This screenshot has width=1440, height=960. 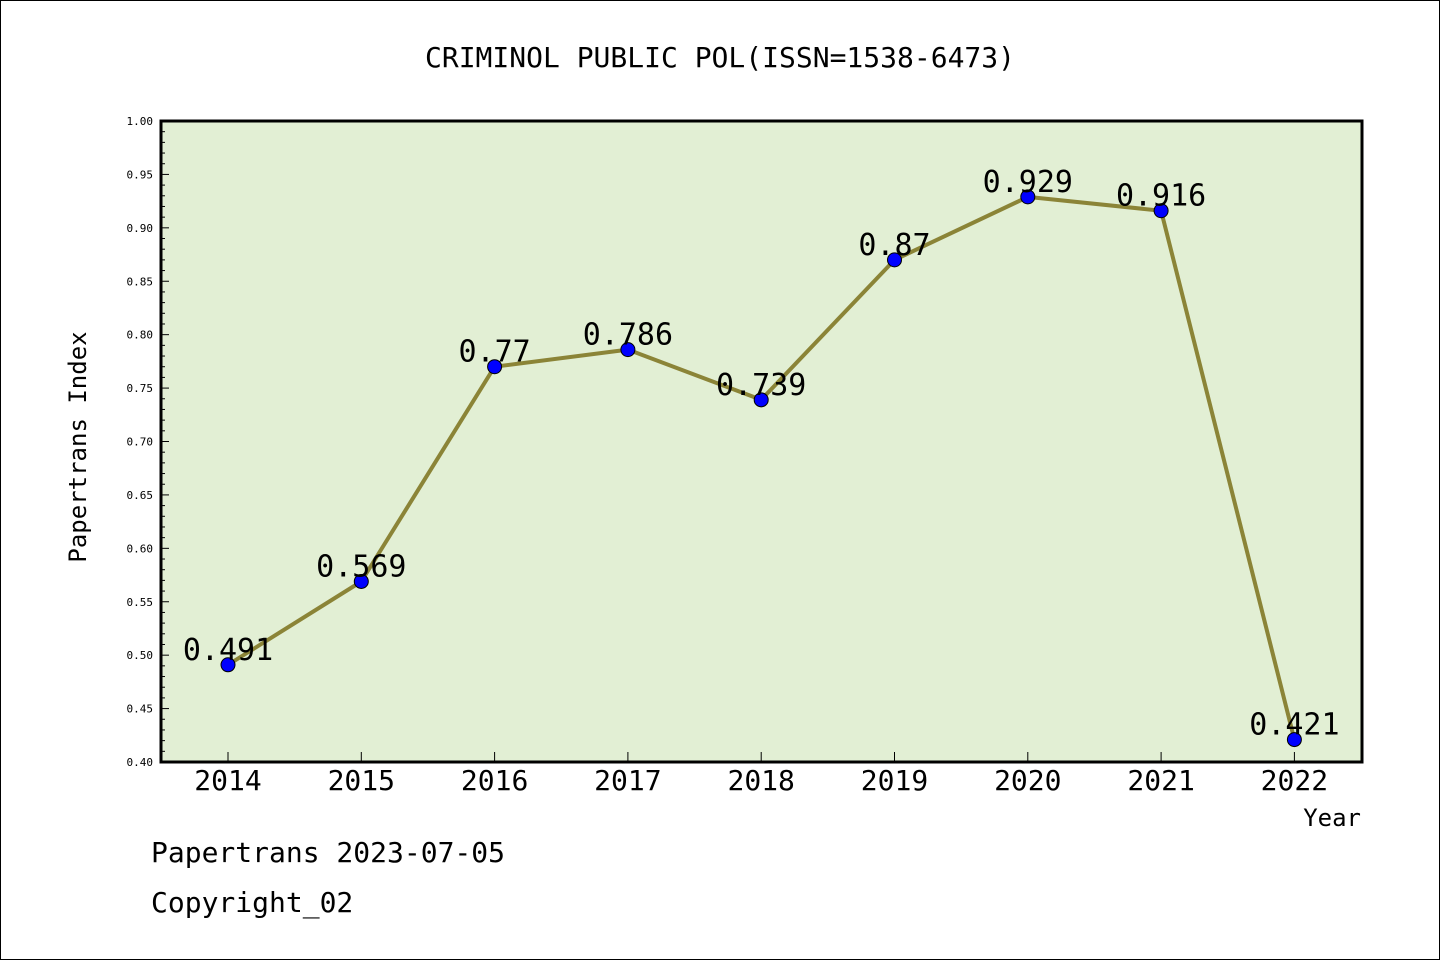 I want to click on x-tick-label: 2017, so click(x=627, y=780).